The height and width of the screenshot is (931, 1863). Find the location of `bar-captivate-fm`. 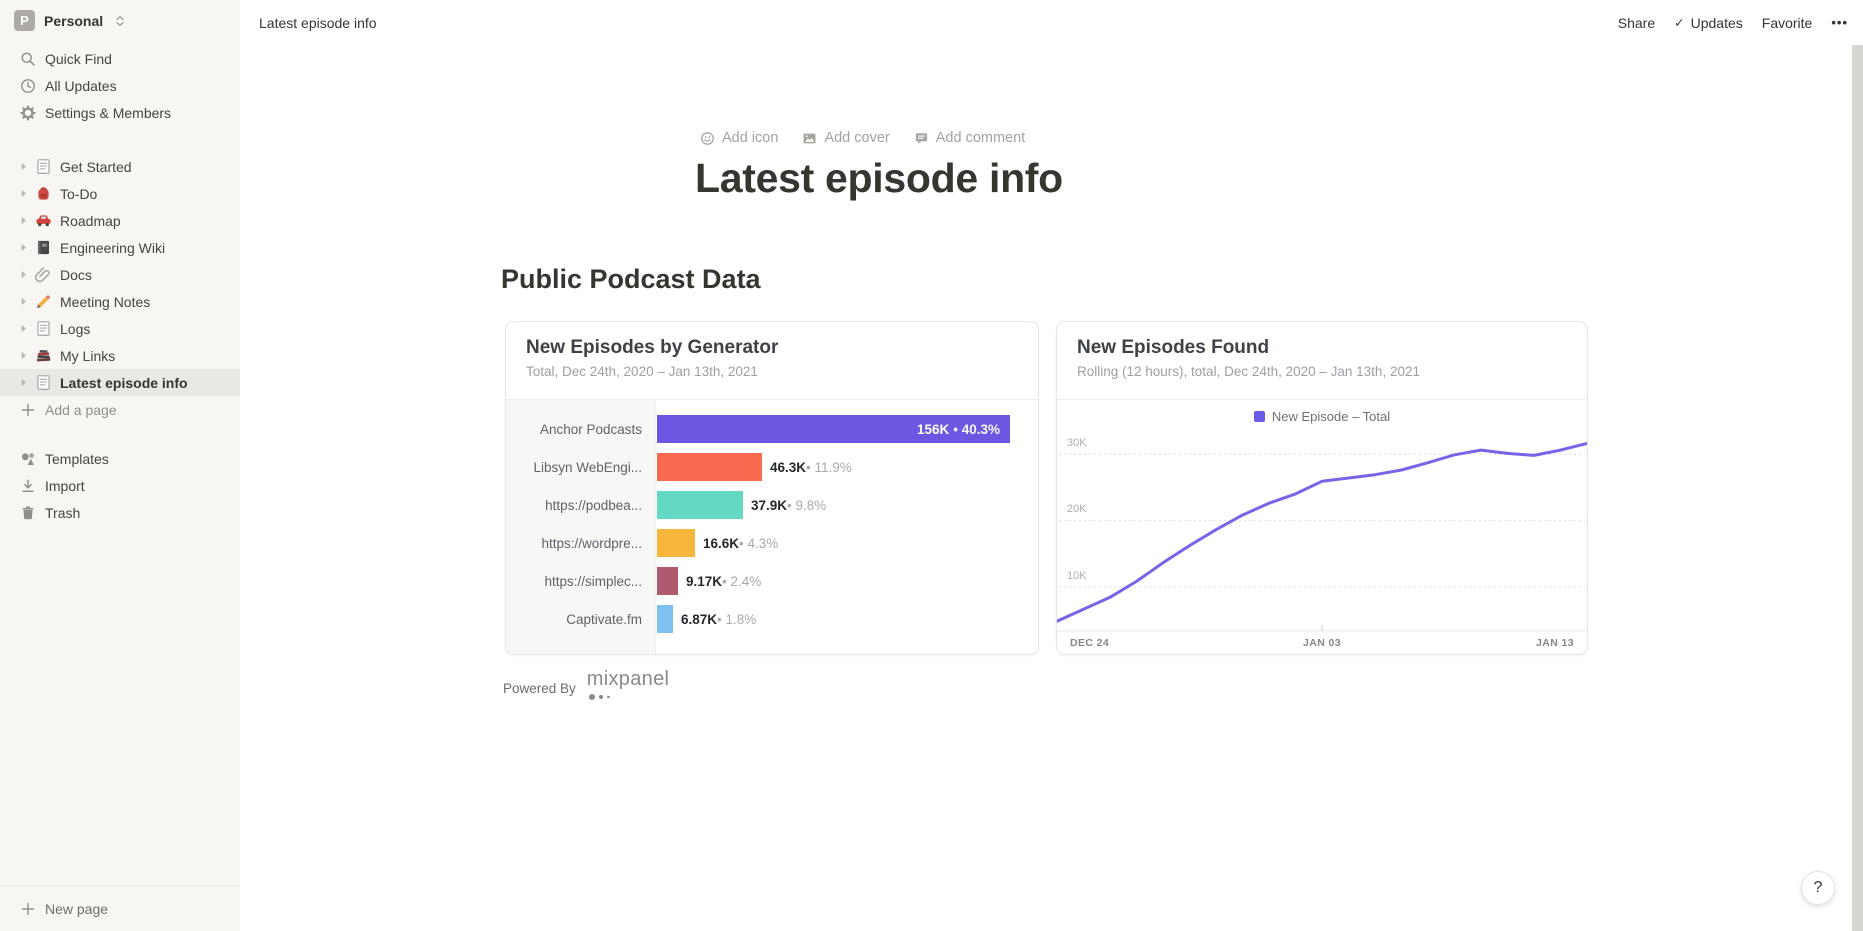

bar-captivate-fm is located at coordinates (665, 619).